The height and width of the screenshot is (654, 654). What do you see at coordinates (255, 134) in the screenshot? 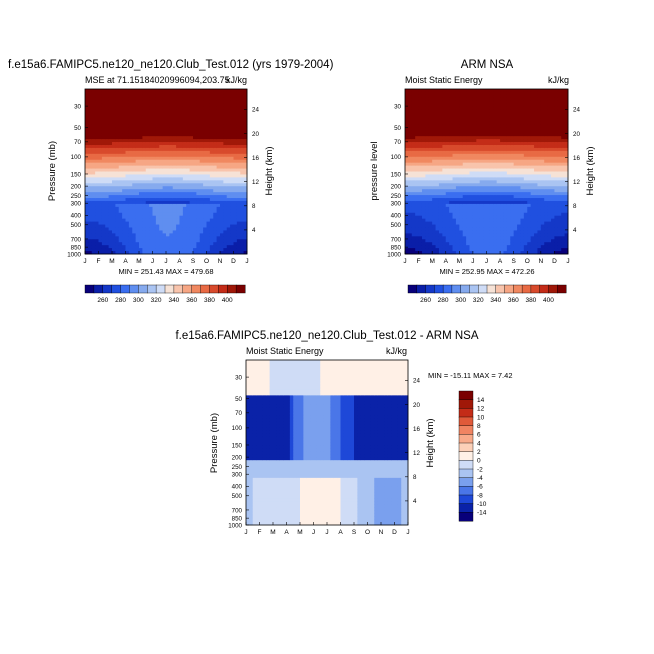
I see `y2-tick-label: 20` at bounding box center [255, 134].